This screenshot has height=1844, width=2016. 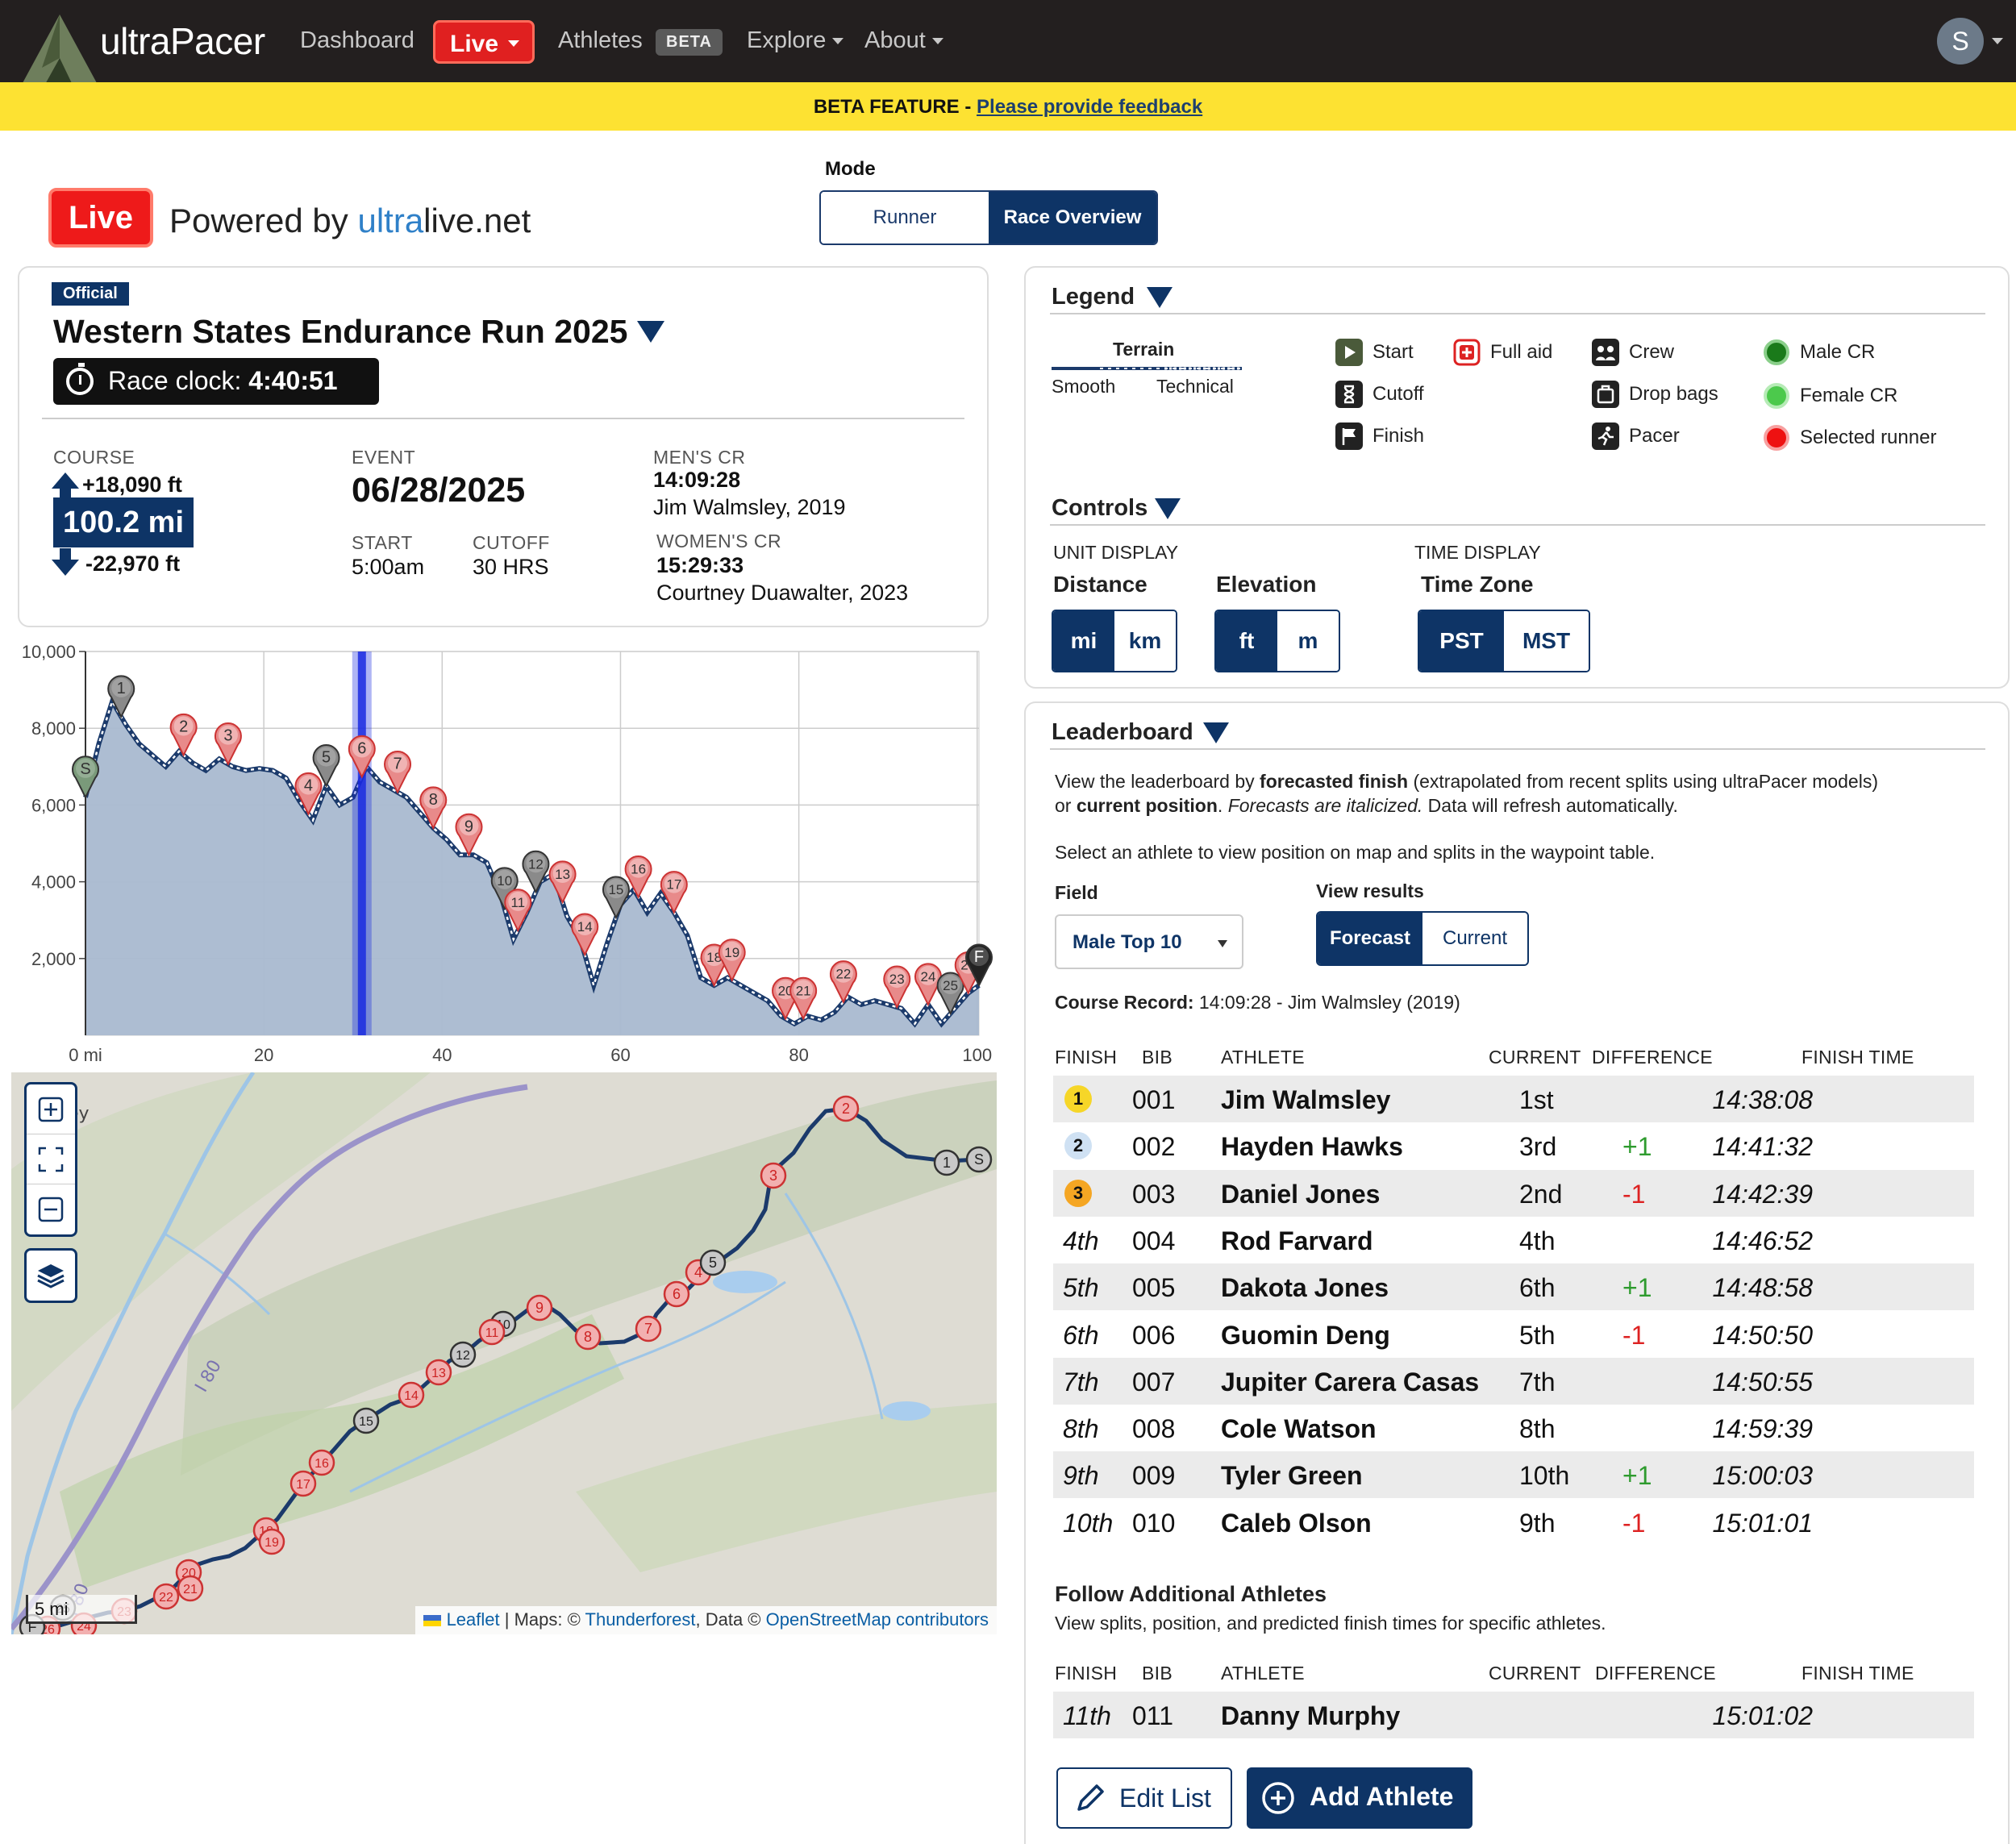 What do you see at coordinates (1090, 107) in the screenshot?
I see `feedback-link: Please provide feedback` at bounding box center [1090, 107].